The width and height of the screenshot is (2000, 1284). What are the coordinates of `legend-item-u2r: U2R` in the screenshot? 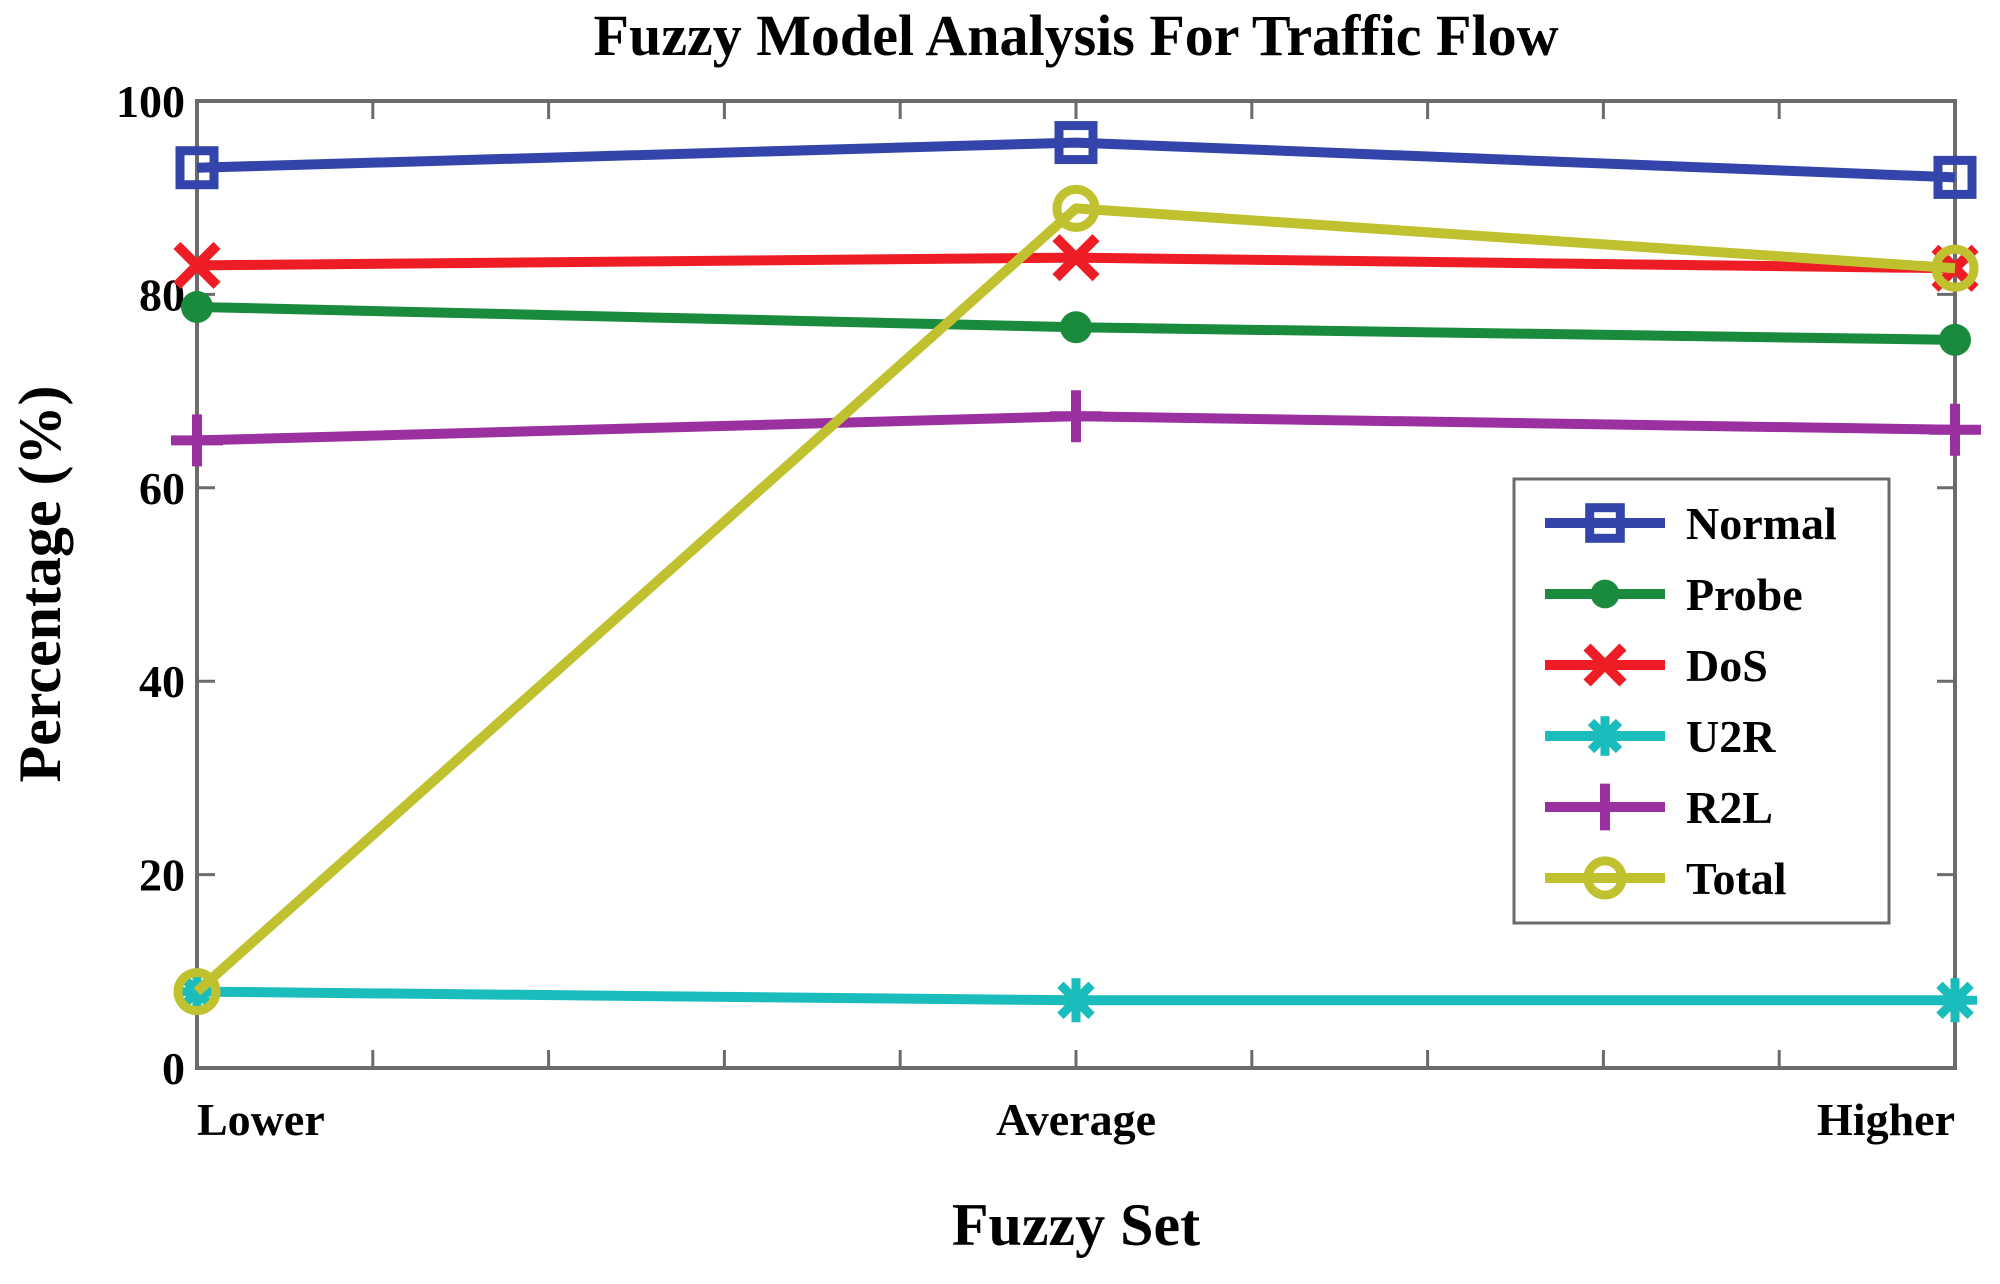 It's located at (1660, 736).